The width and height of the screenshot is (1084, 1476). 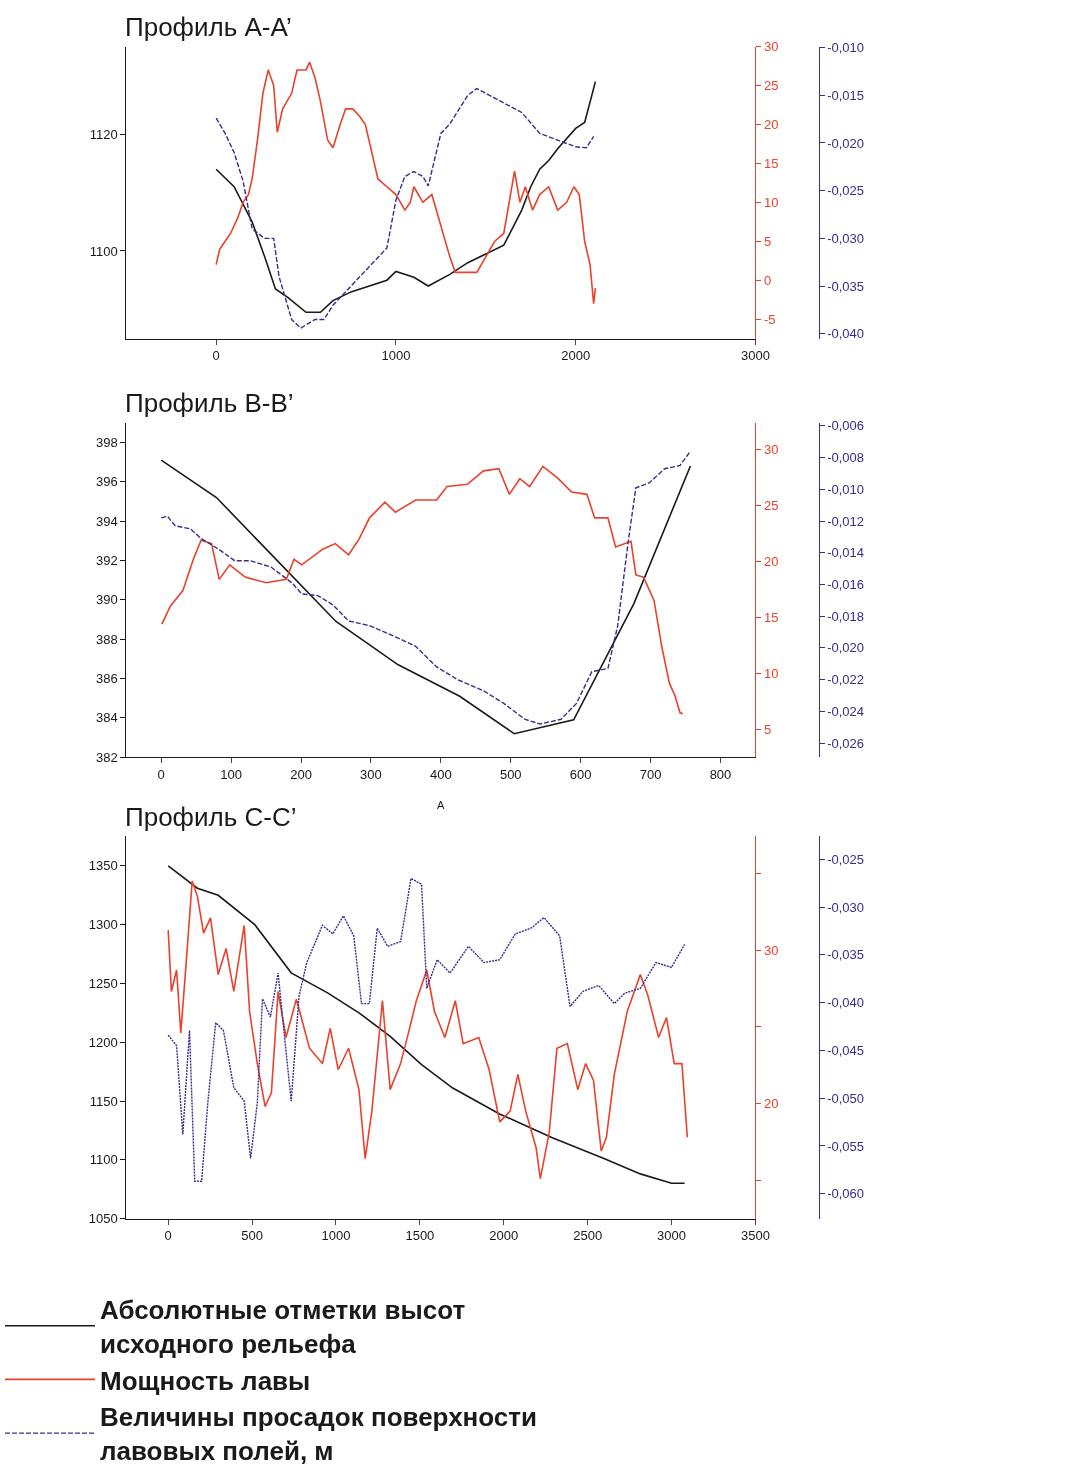 What do you see at coordinates (846, 1098) in the screenshot?
I see `y3-tick-label: -0,050` at bounding box center [846, 1098].